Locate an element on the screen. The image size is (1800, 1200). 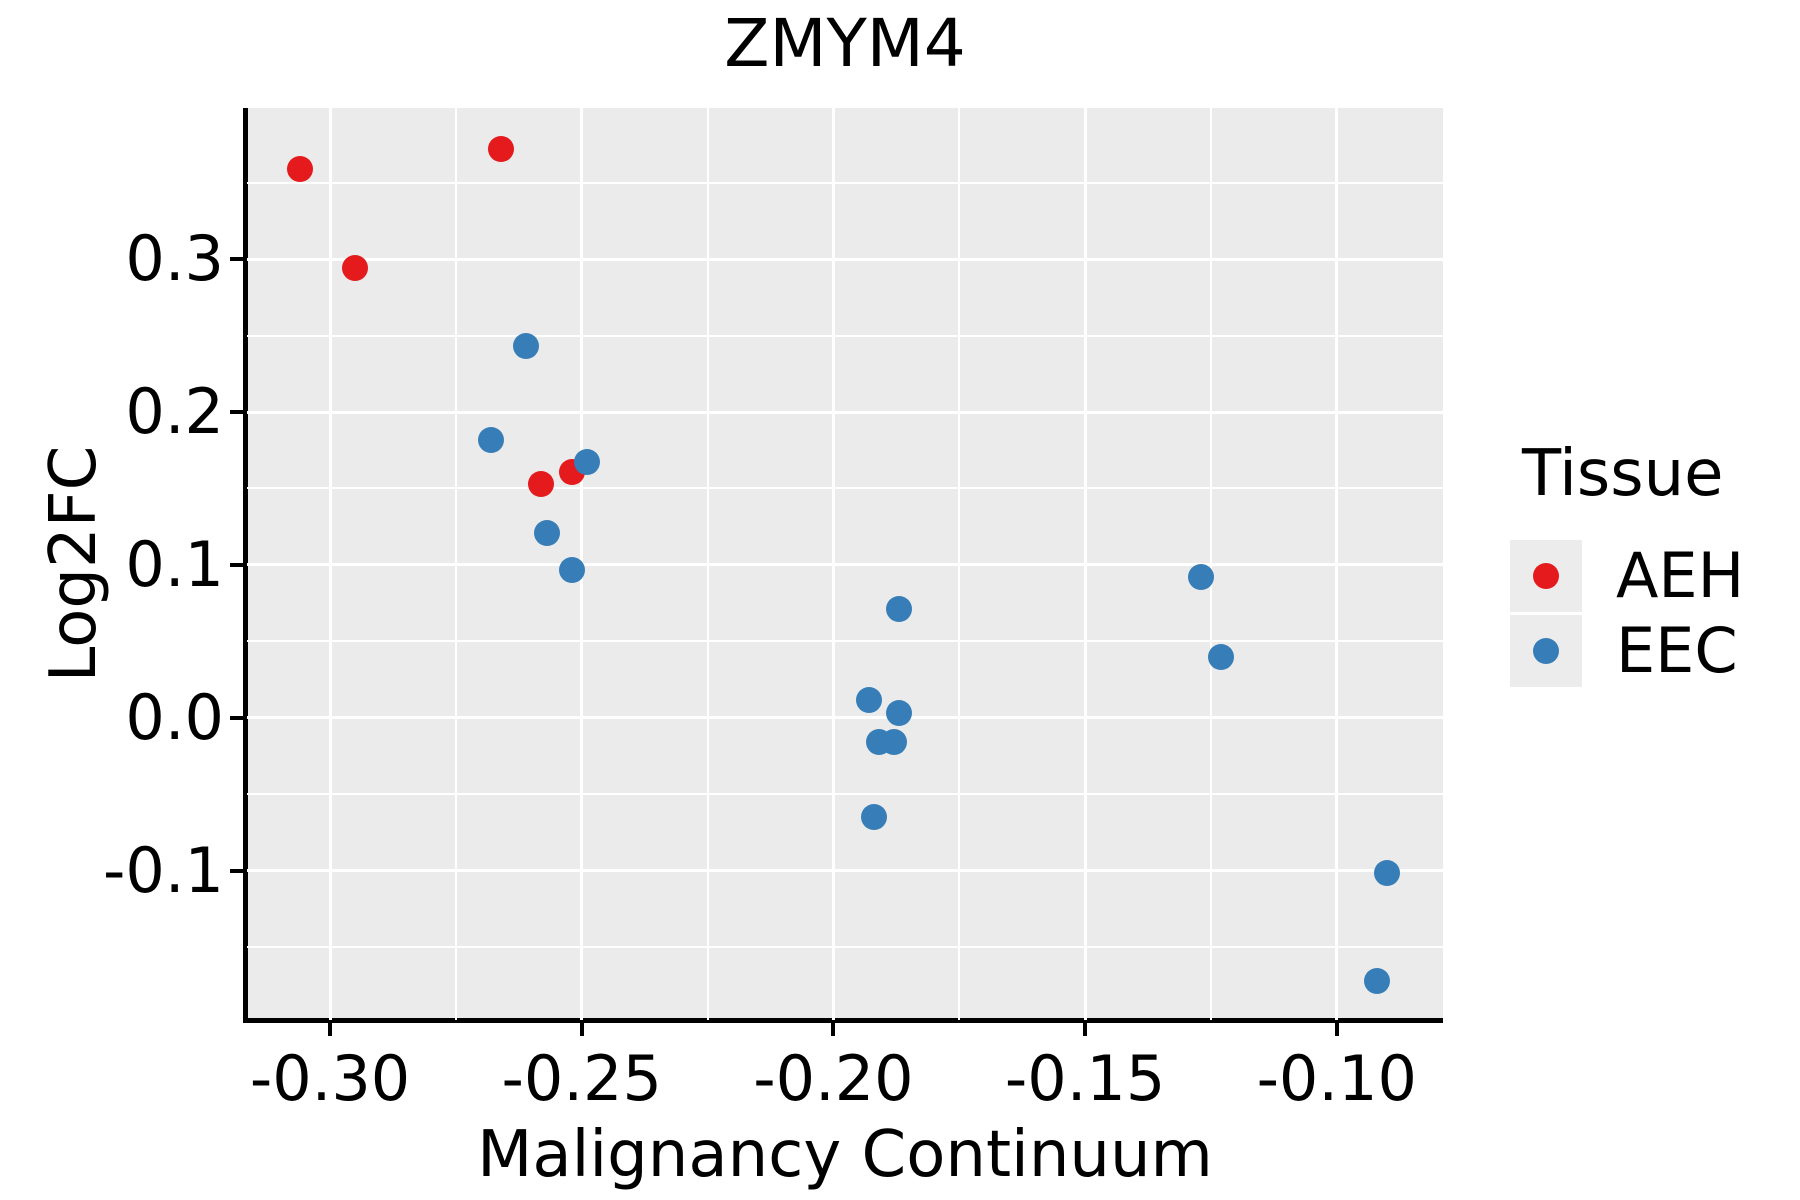
y-tick-label: 0.0 is located at coordinates (174, 717).